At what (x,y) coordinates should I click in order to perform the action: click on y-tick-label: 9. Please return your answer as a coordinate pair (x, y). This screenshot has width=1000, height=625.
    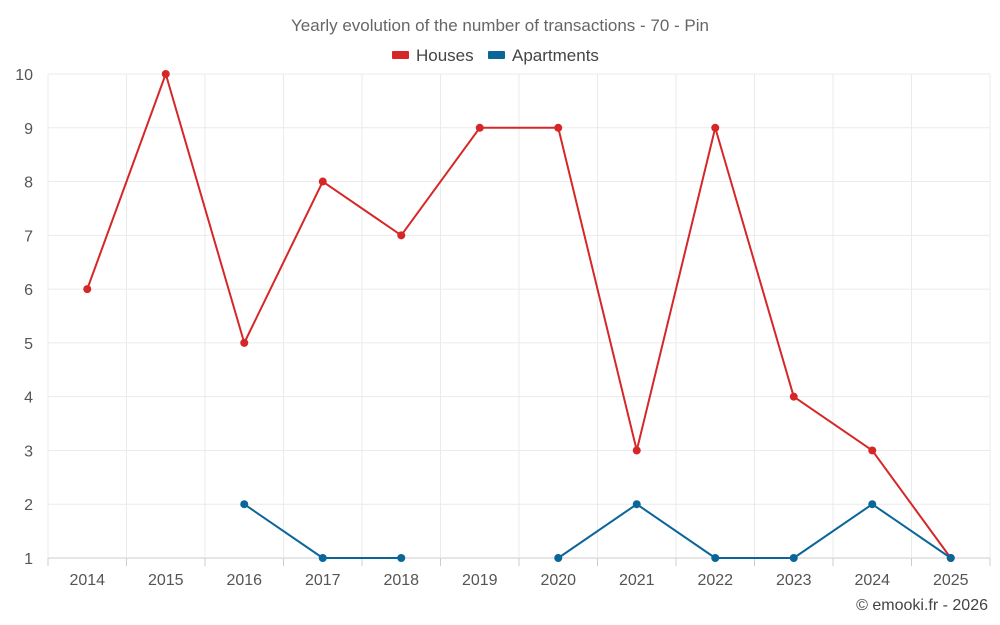
    Looking at the image, I should click on (28, 129).